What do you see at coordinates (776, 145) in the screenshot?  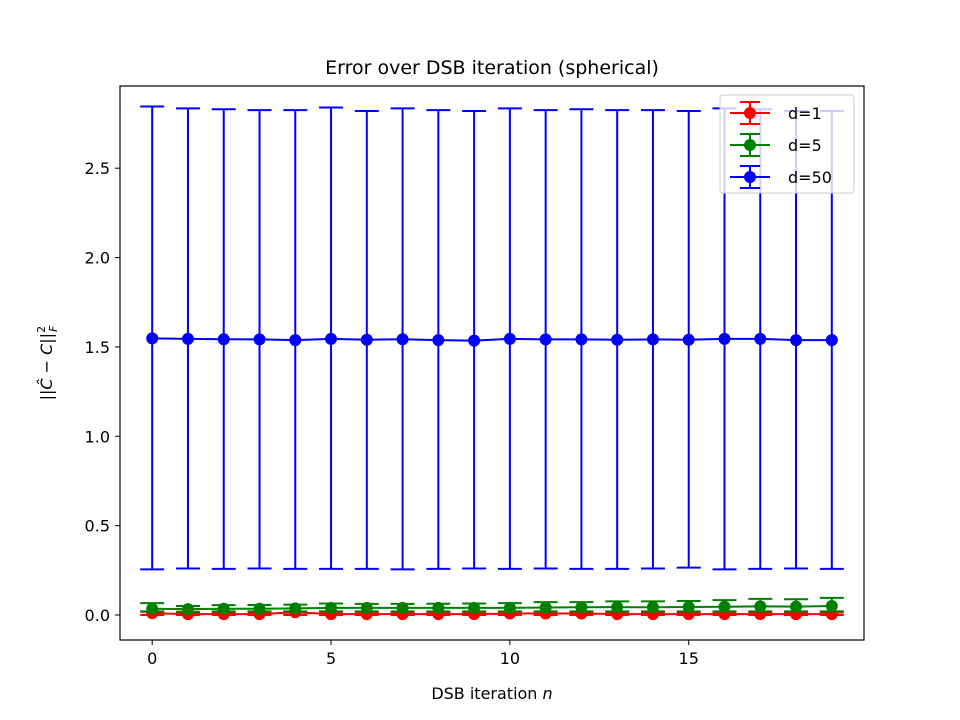 I see `legend-entry: d=5` at bounding box center [776, 145].